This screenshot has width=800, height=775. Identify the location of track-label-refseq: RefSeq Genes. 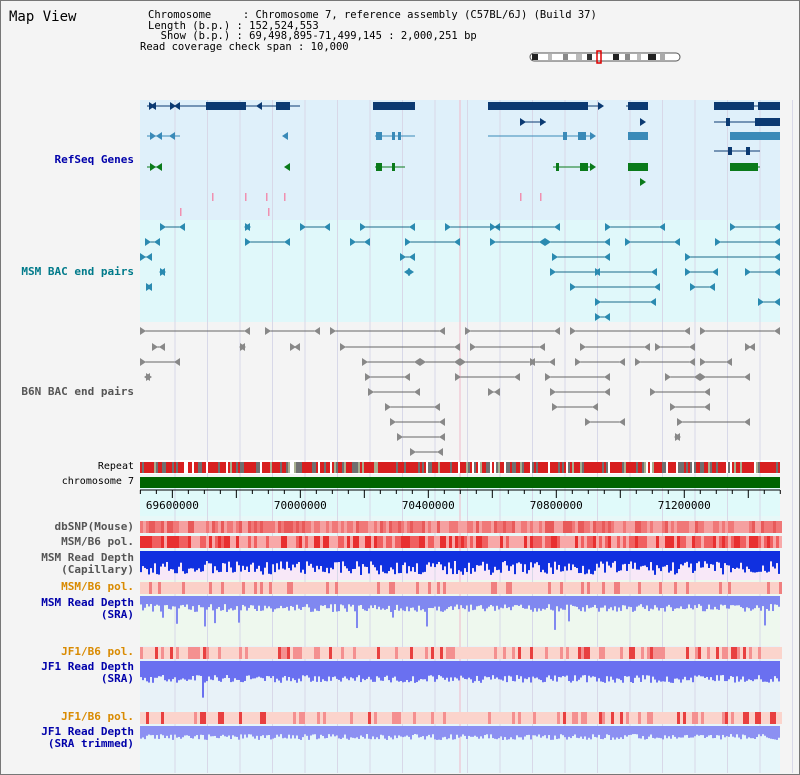
(94, 159).